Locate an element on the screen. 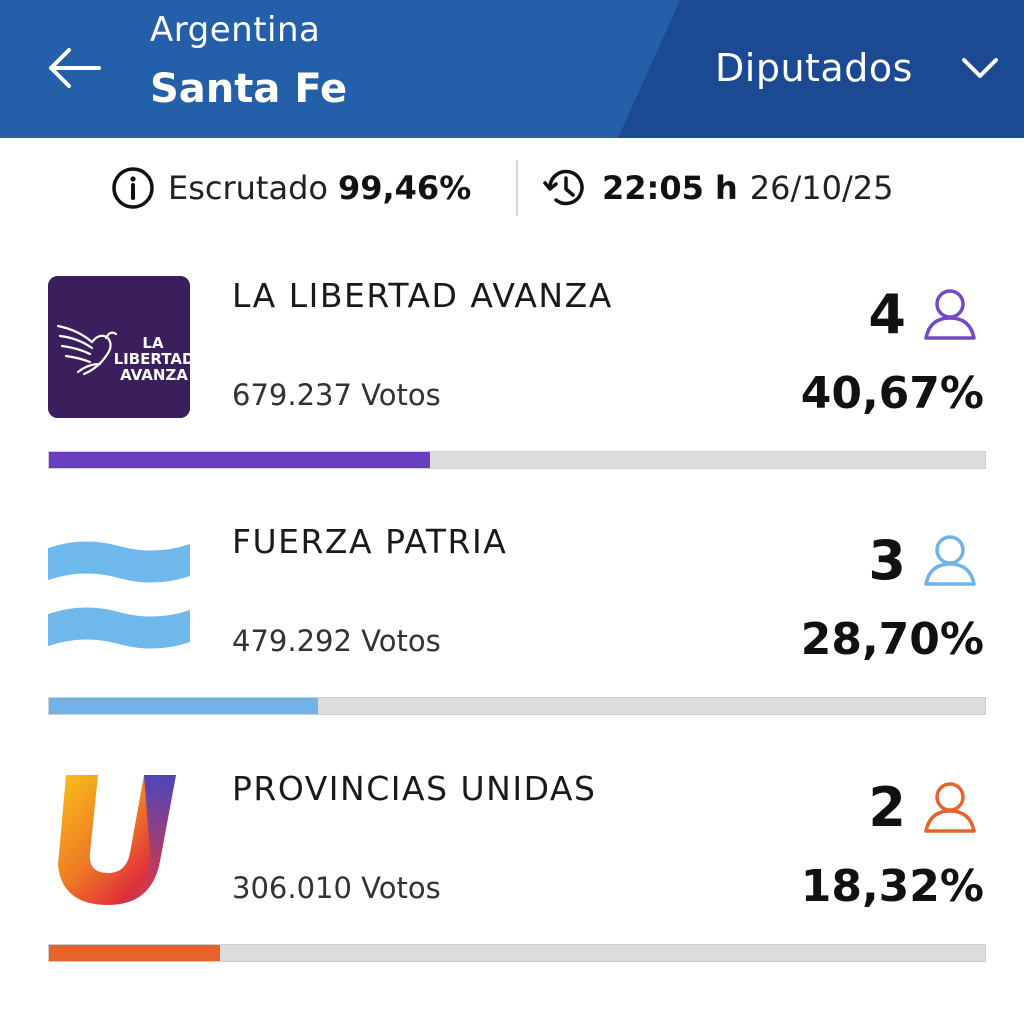  status-bar: Escrutado 99,46% 22:05 h 26/10/25 is located at coordinates (512, 188).